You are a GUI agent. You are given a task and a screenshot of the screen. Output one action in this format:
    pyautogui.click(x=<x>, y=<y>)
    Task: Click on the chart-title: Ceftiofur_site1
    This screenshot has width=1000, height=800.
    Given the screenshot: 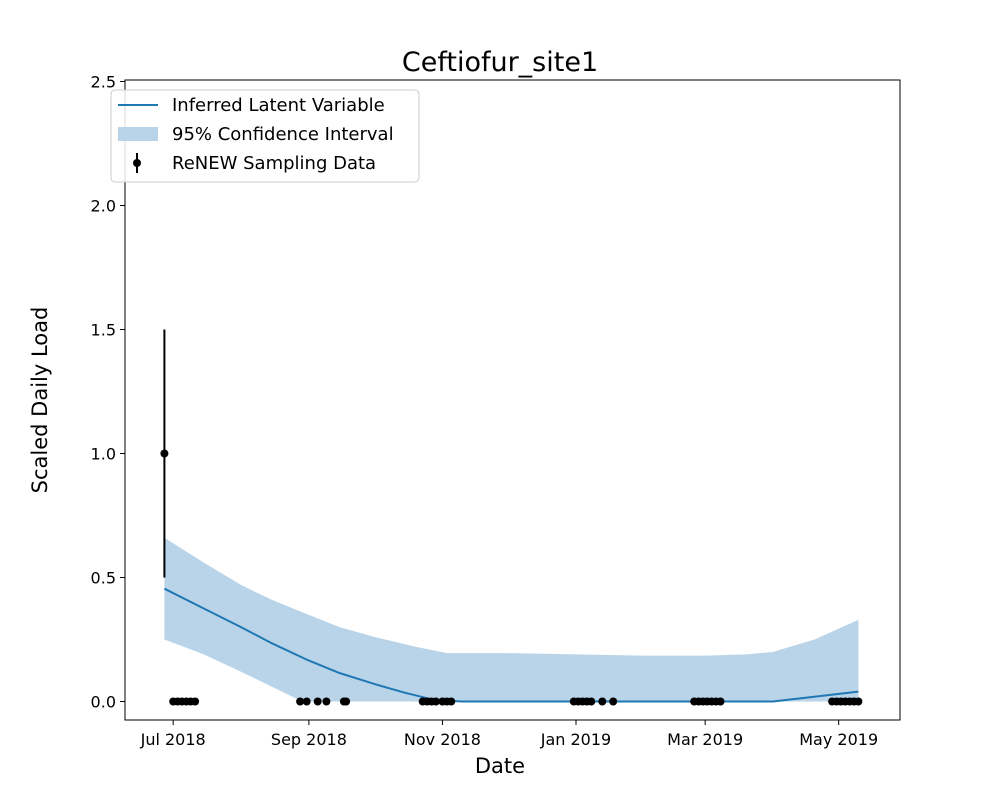 What is the action you would take?
    pyautogui.click(x=500, y=62)
    